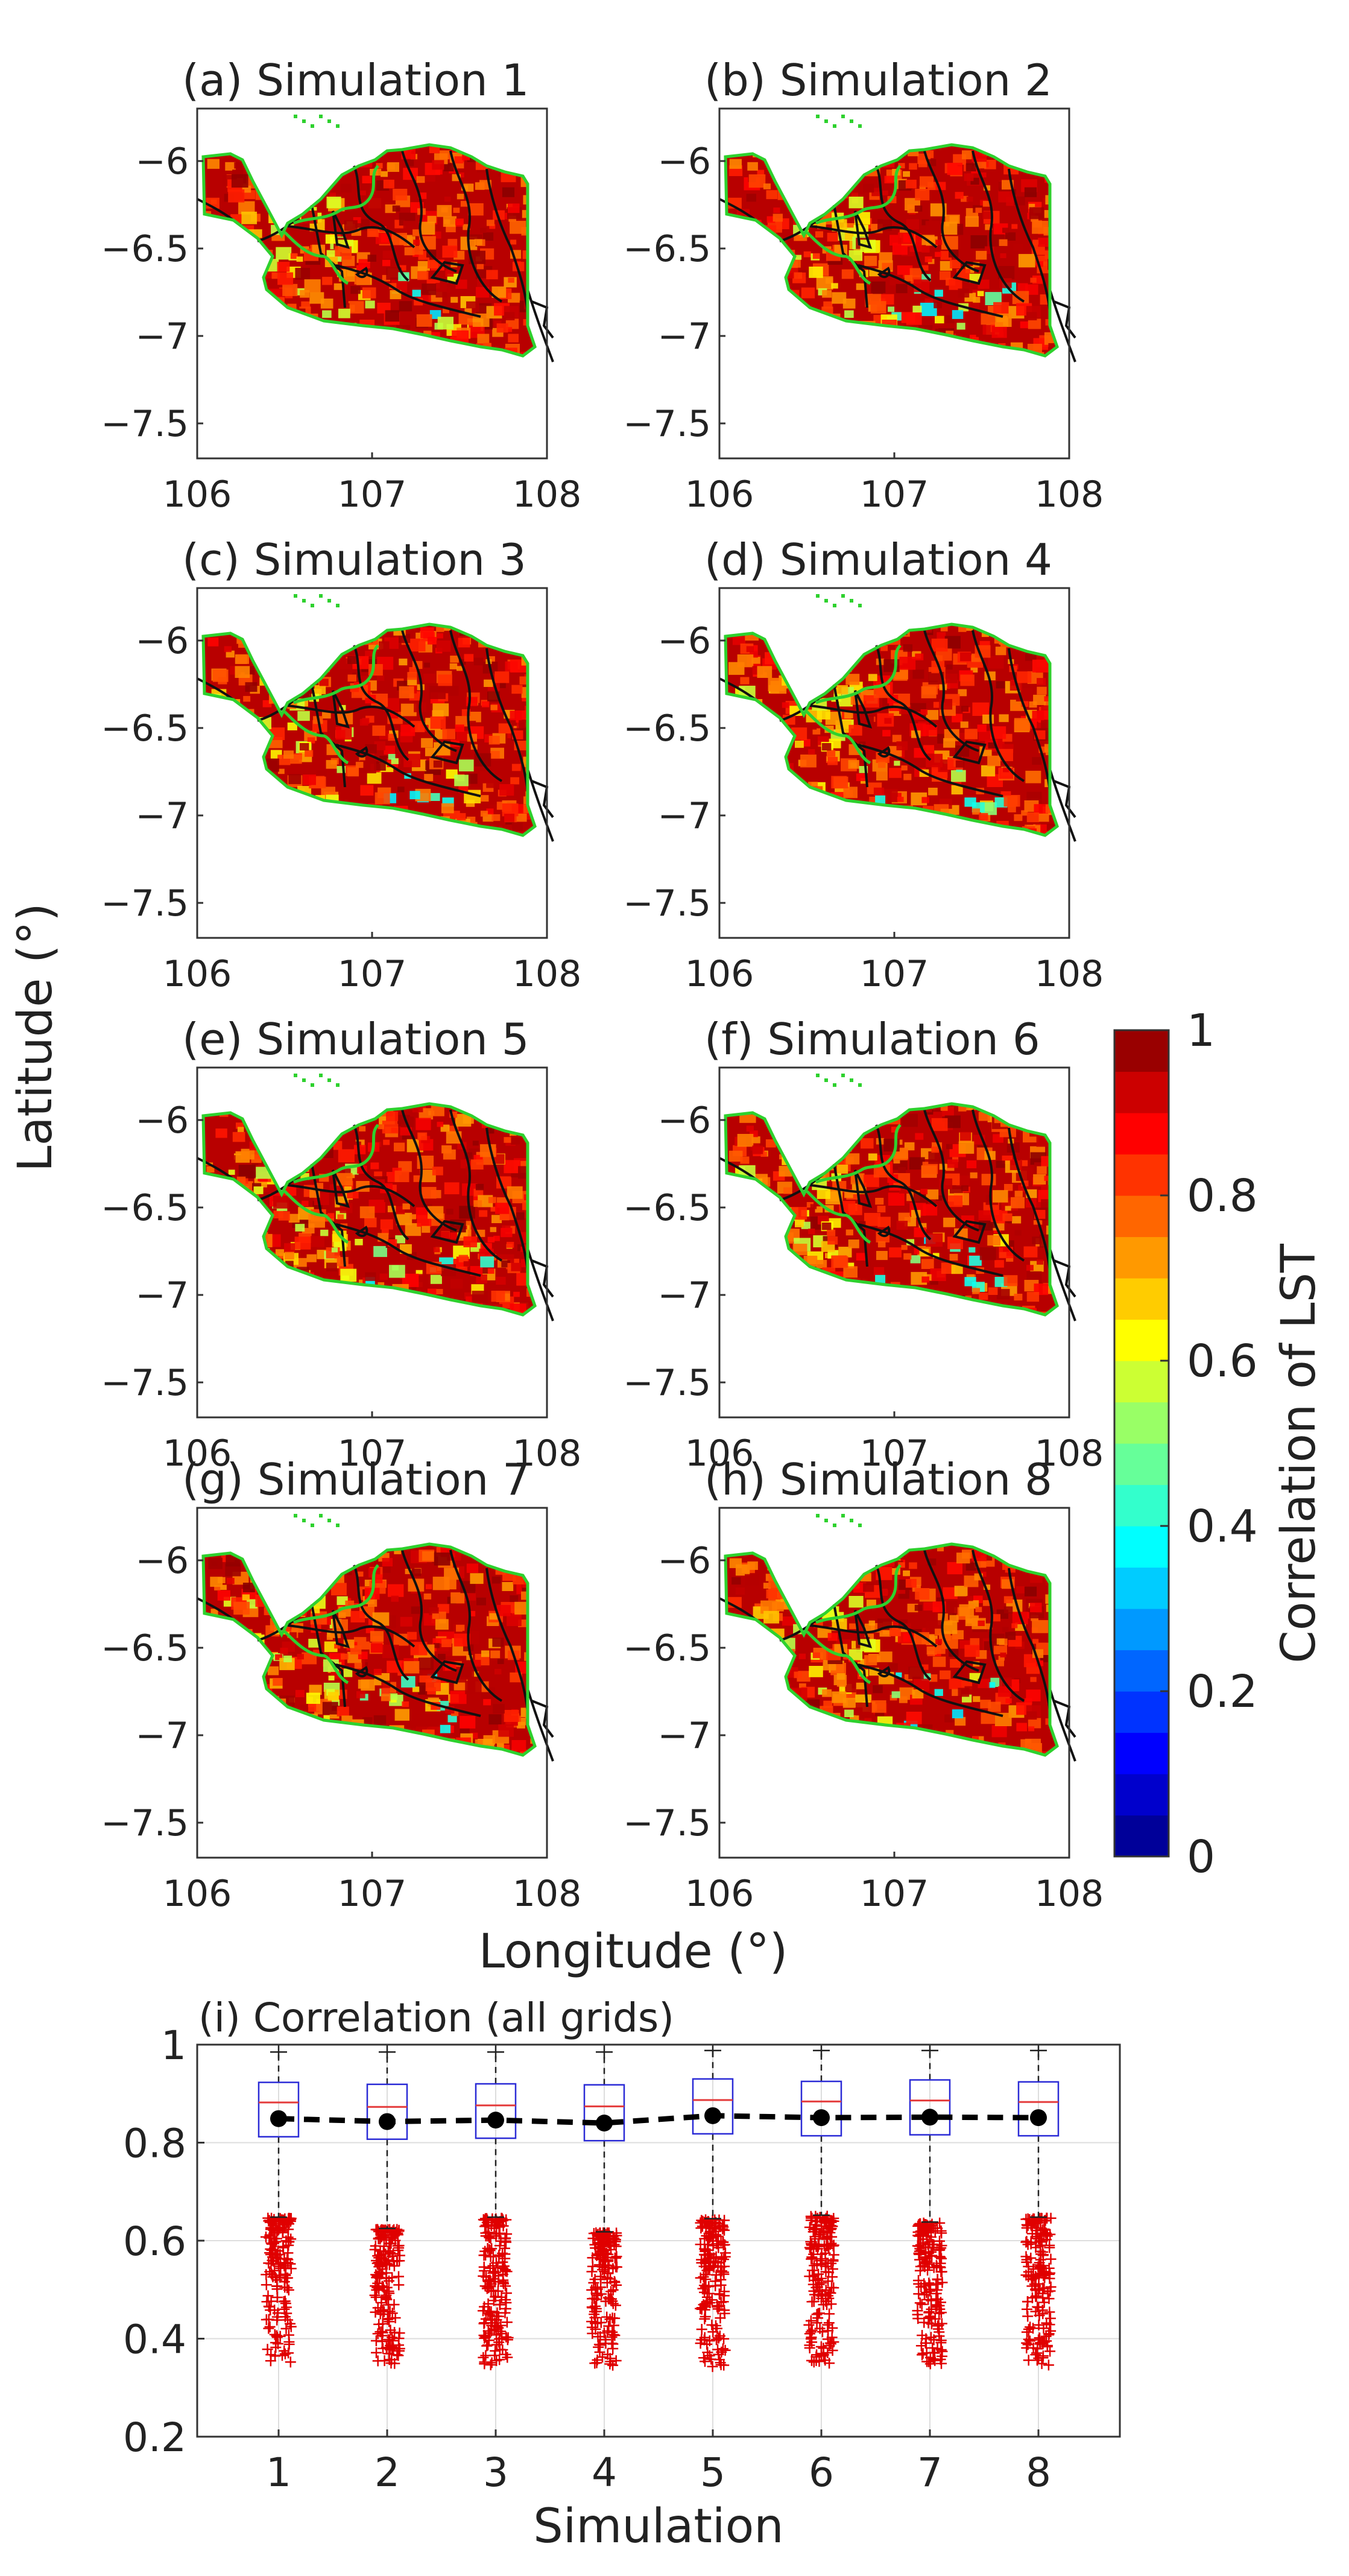 This screenshot has width=1349, height=2576. Describe the element at coordinates (1141, 1092) in the screenshot. I see `colorbar-segment` at that location.